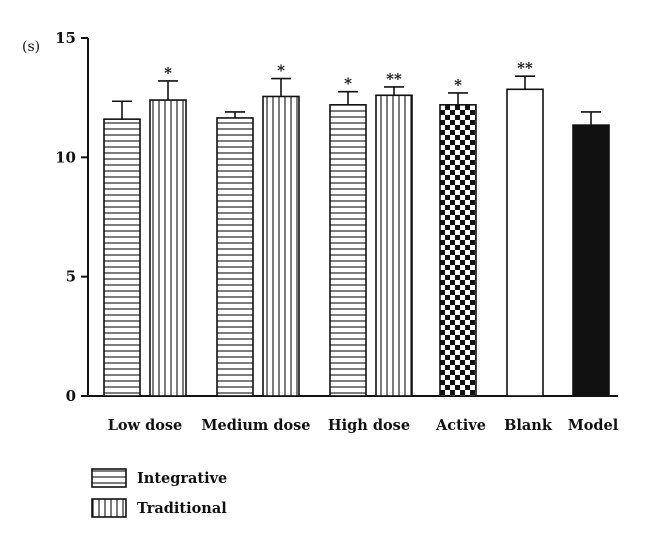 The image size is (660, 549). I want to click on y-tick-label: 5, so click(71, 277).